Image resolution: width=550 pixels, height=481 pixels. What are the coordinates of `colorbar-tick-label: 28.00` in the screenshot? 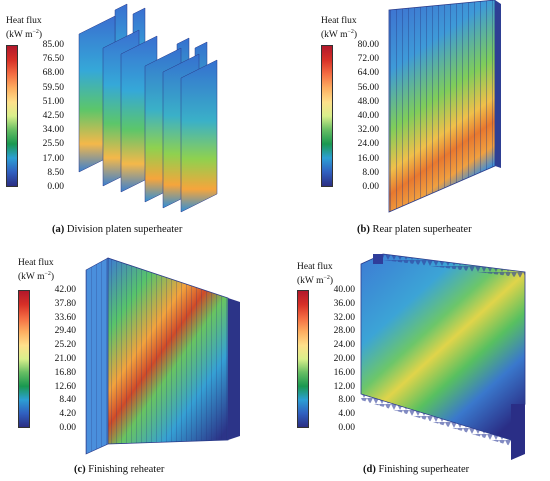 It's located at (344, 331).